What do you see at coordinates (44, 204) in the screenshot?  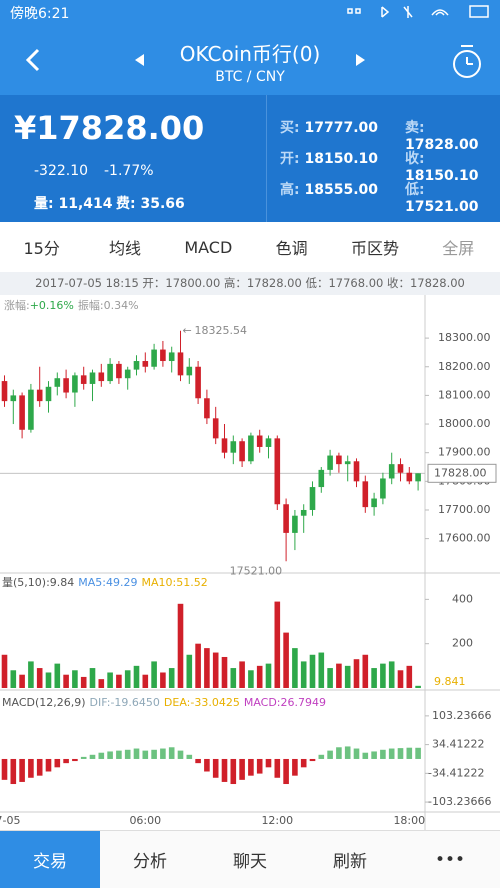 I see `volume-label: 量:` at bounding box center [44, 204].